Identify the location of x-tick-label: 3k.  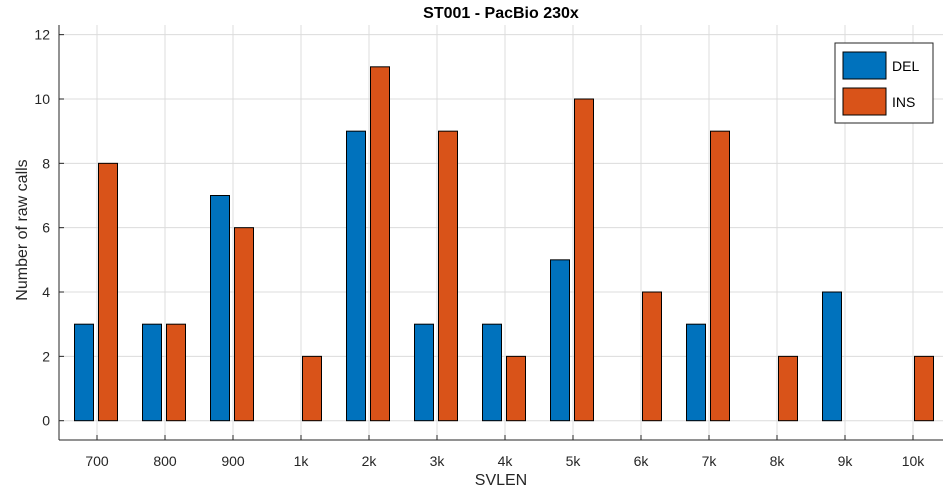
(438, 461).